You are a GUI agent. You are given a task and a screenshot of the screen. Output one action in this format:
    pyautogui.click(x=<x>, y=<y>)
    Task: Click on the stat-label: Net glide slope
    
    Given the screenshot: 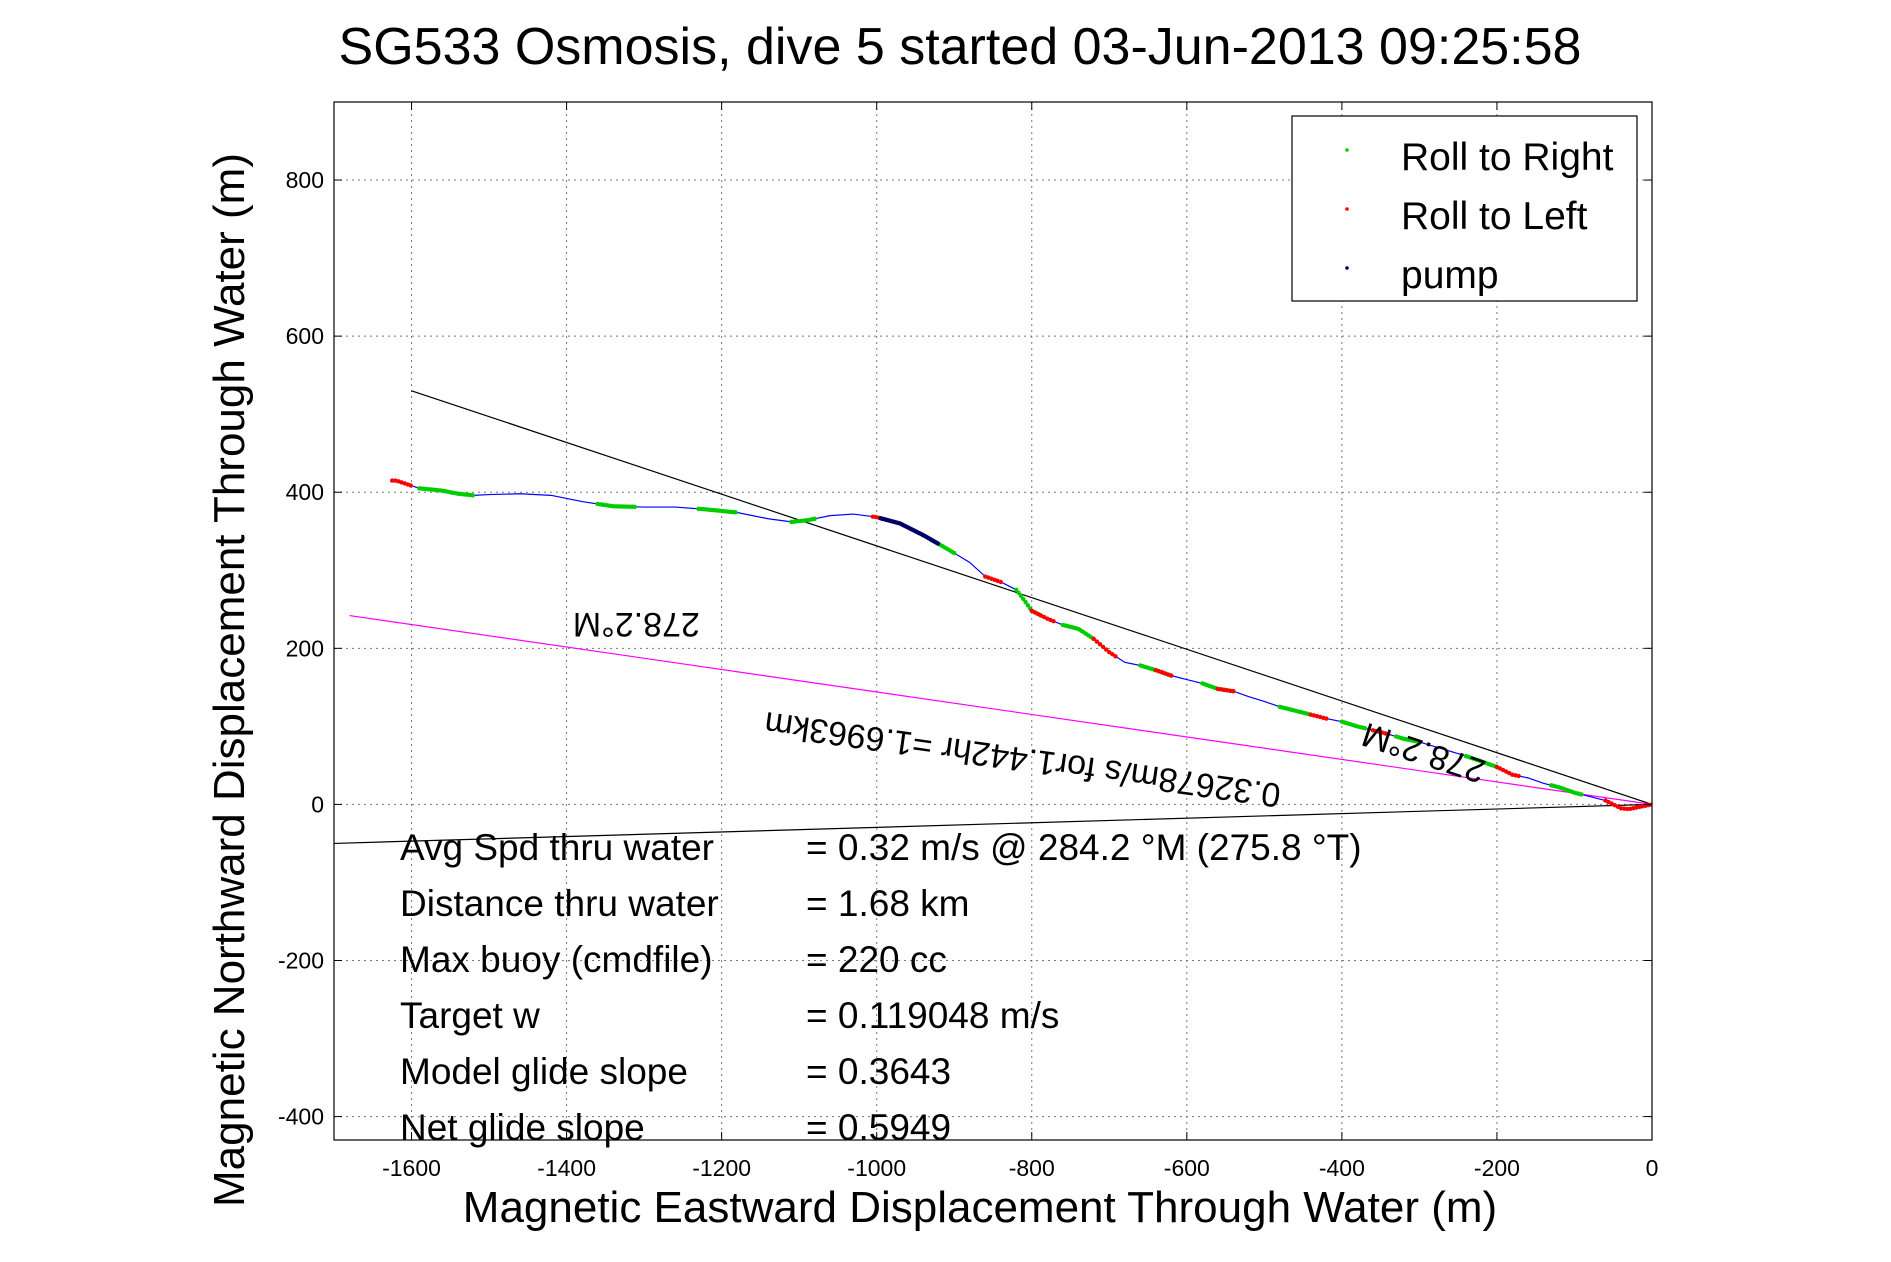 What is the action you would take?
    pyautogui.click(x=522, y=1127)
    